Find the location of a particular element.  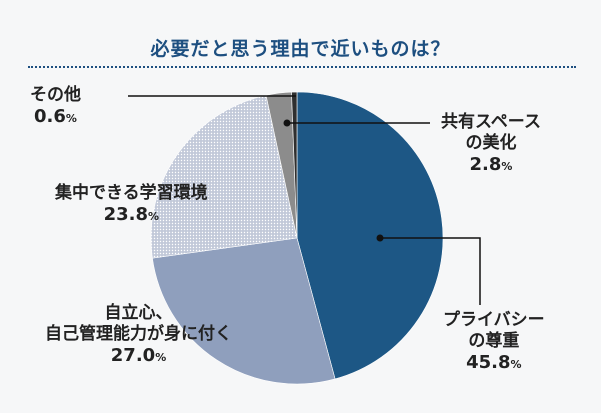

label-privacy-unit: % is located at coordinates (516, 364).